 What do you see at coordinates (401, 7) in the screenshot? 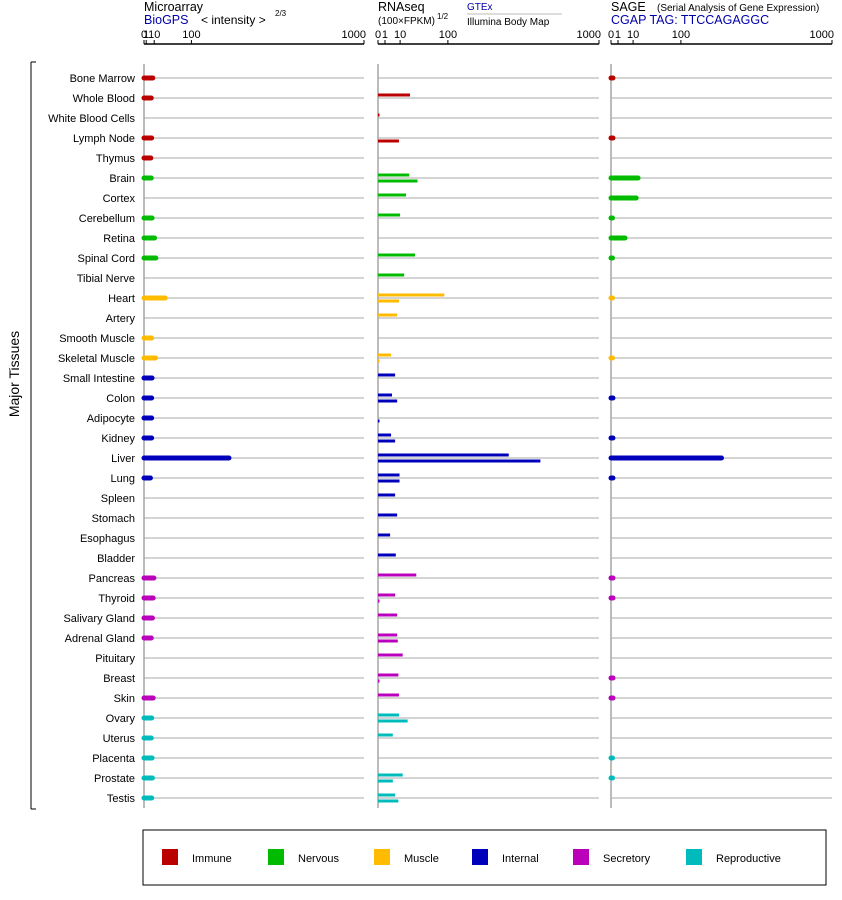
I see `rnaseq-title: RNAseq` at bounding box center [401, 7].